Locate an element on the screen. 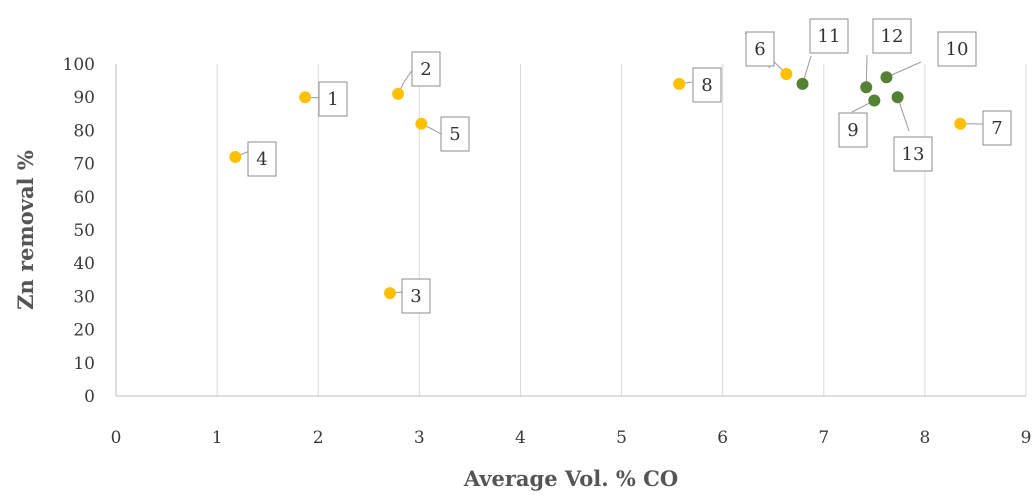  y-tick-label: 90 is located at coordinates (84, 98).